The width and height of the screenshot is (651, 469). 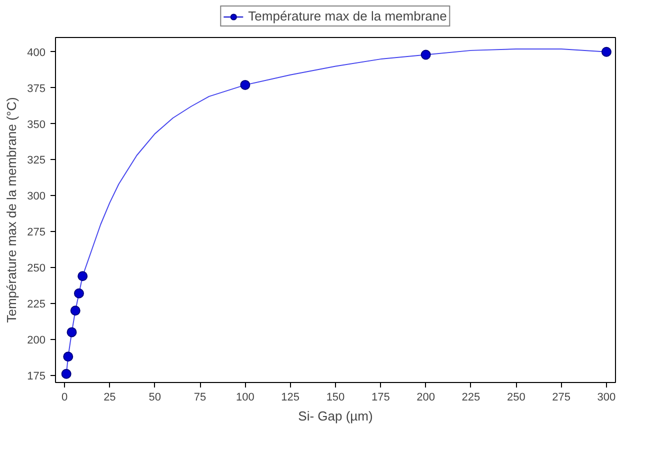 What do you see at coordinates (335, 416) in the screenshot?
I see `x-axis-title: Si- Gap (µm)` at bounding box center [335, 416].